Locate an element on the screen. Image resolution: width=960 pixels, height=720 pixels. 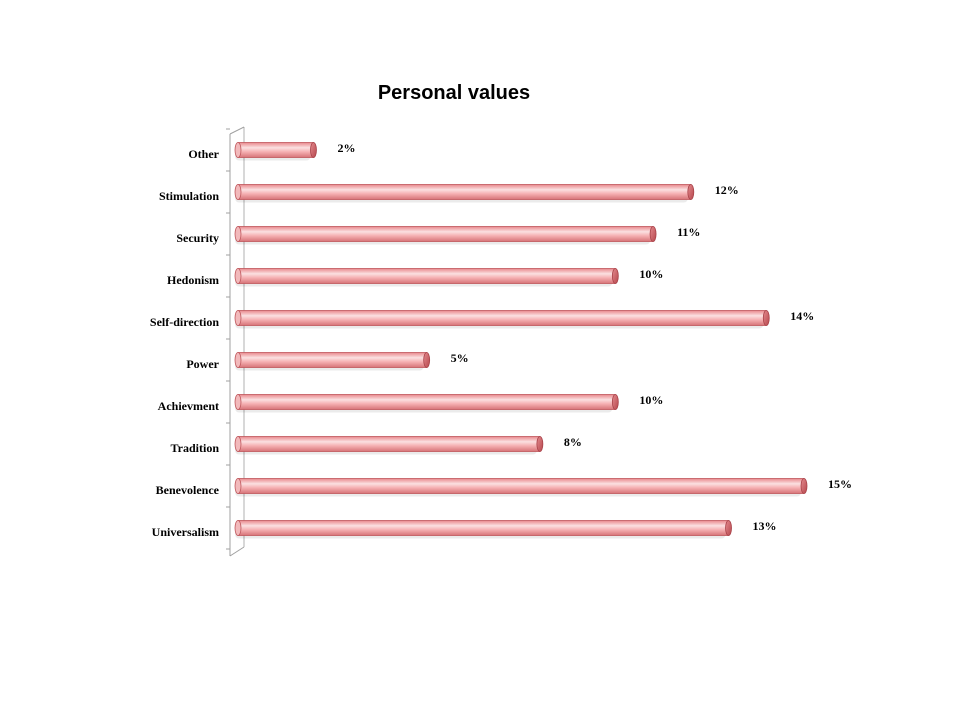
chart-title: Personal values is located at coordinates (454, 93).